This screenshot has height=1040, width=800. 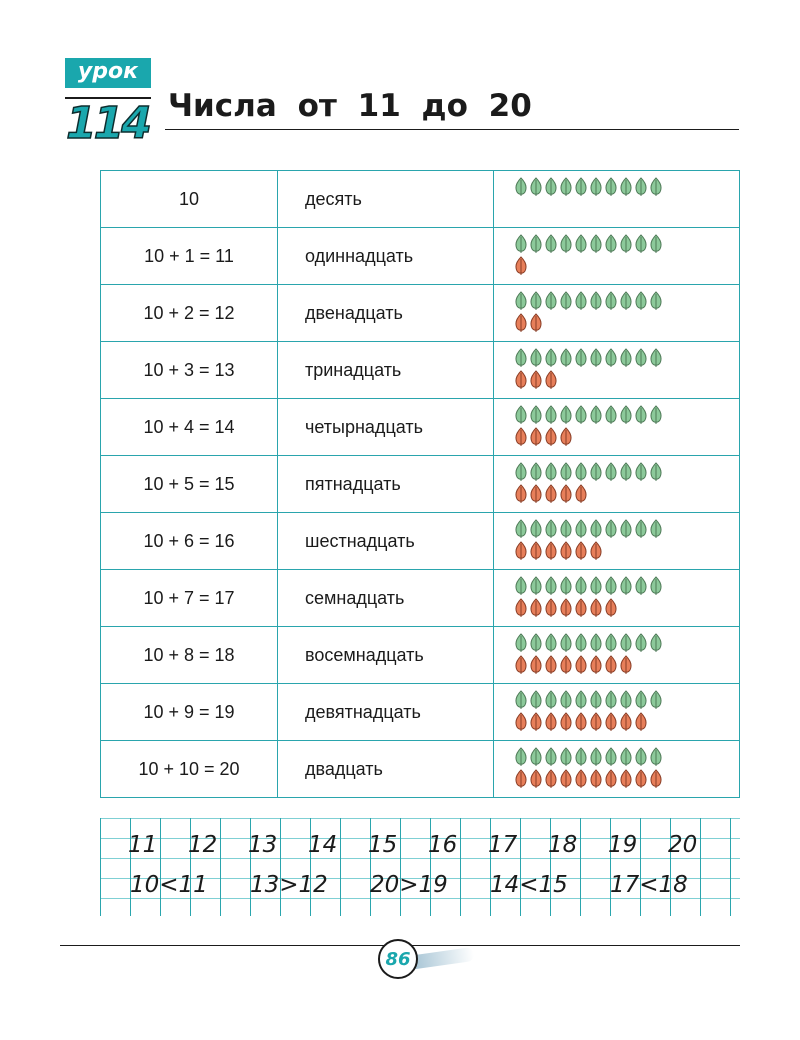 What do you see at coordinates (189, 313) in the screenshot?
I see `equation-cell: 10 + 2 = 12` at bounding box center [189, 313].